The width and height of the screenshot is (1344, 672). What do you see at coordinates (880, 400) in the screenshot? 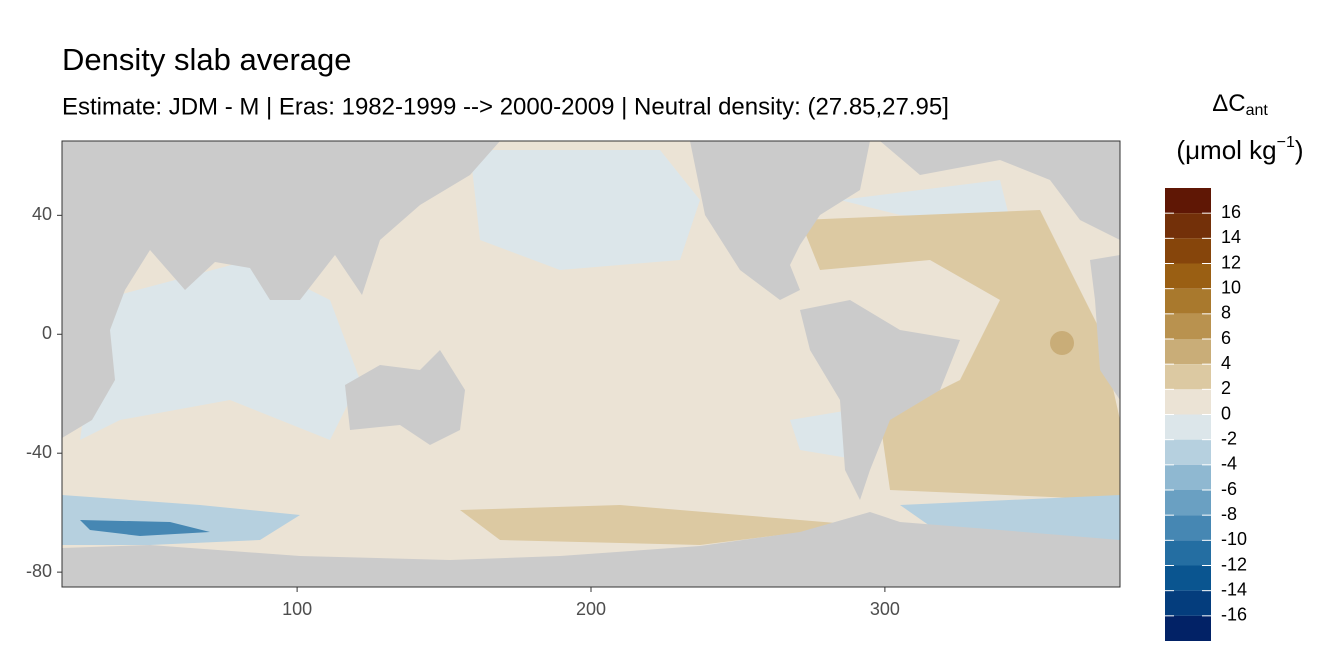
I see `land-south-america` at bounding box center [880, 400].